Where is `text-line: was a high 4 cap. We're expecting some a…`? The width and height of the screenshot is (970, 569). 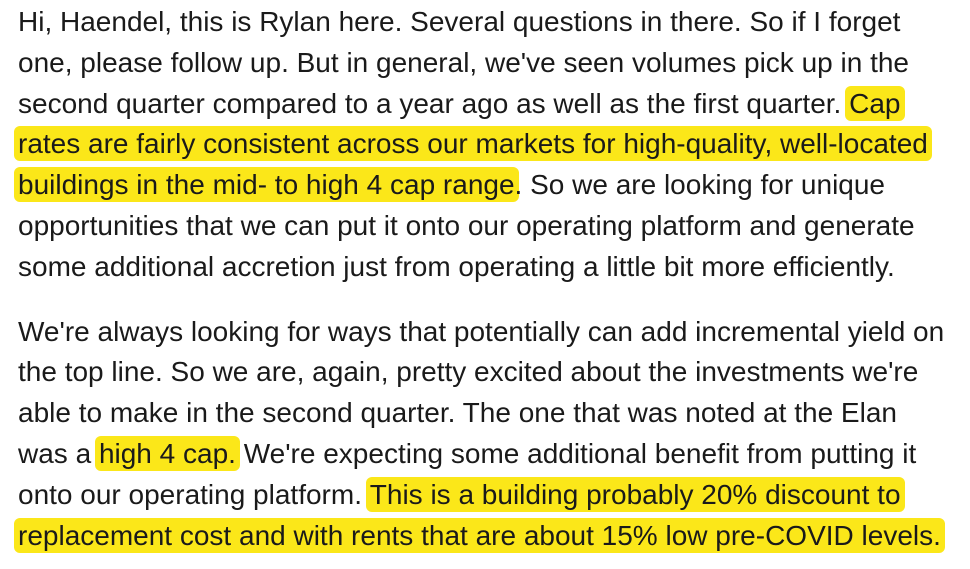
text-line: was a high 4 cap. We're expecting some a… is located at coordinates (493, 454).